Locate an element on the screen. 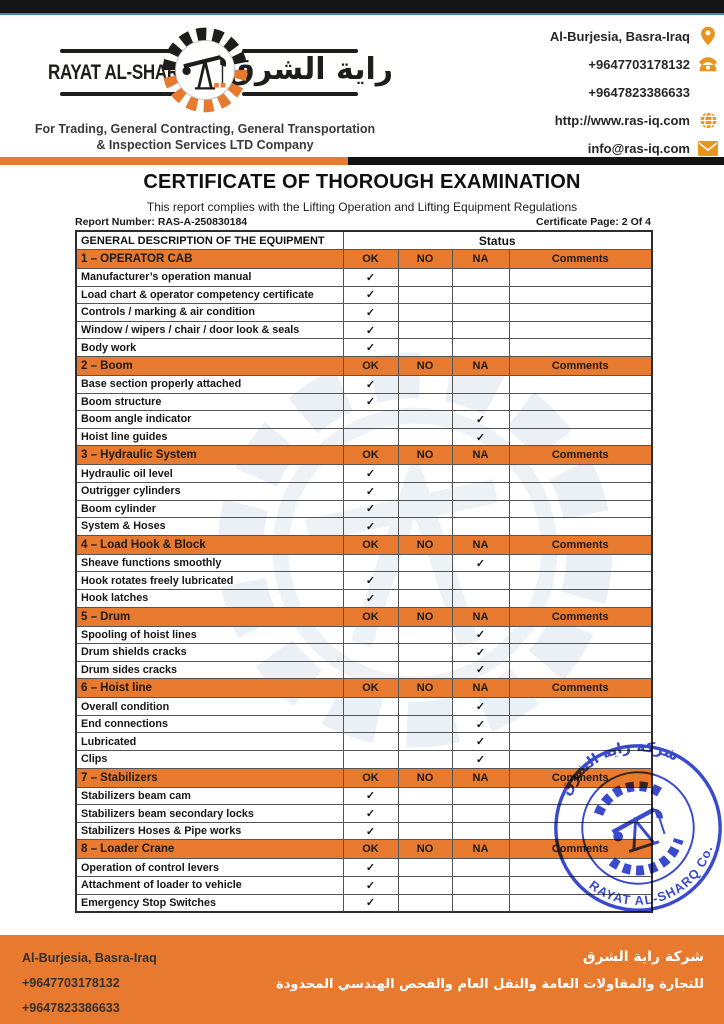  contact-phone-1-text: +9647703178132 is located at coordinates (639, 64).